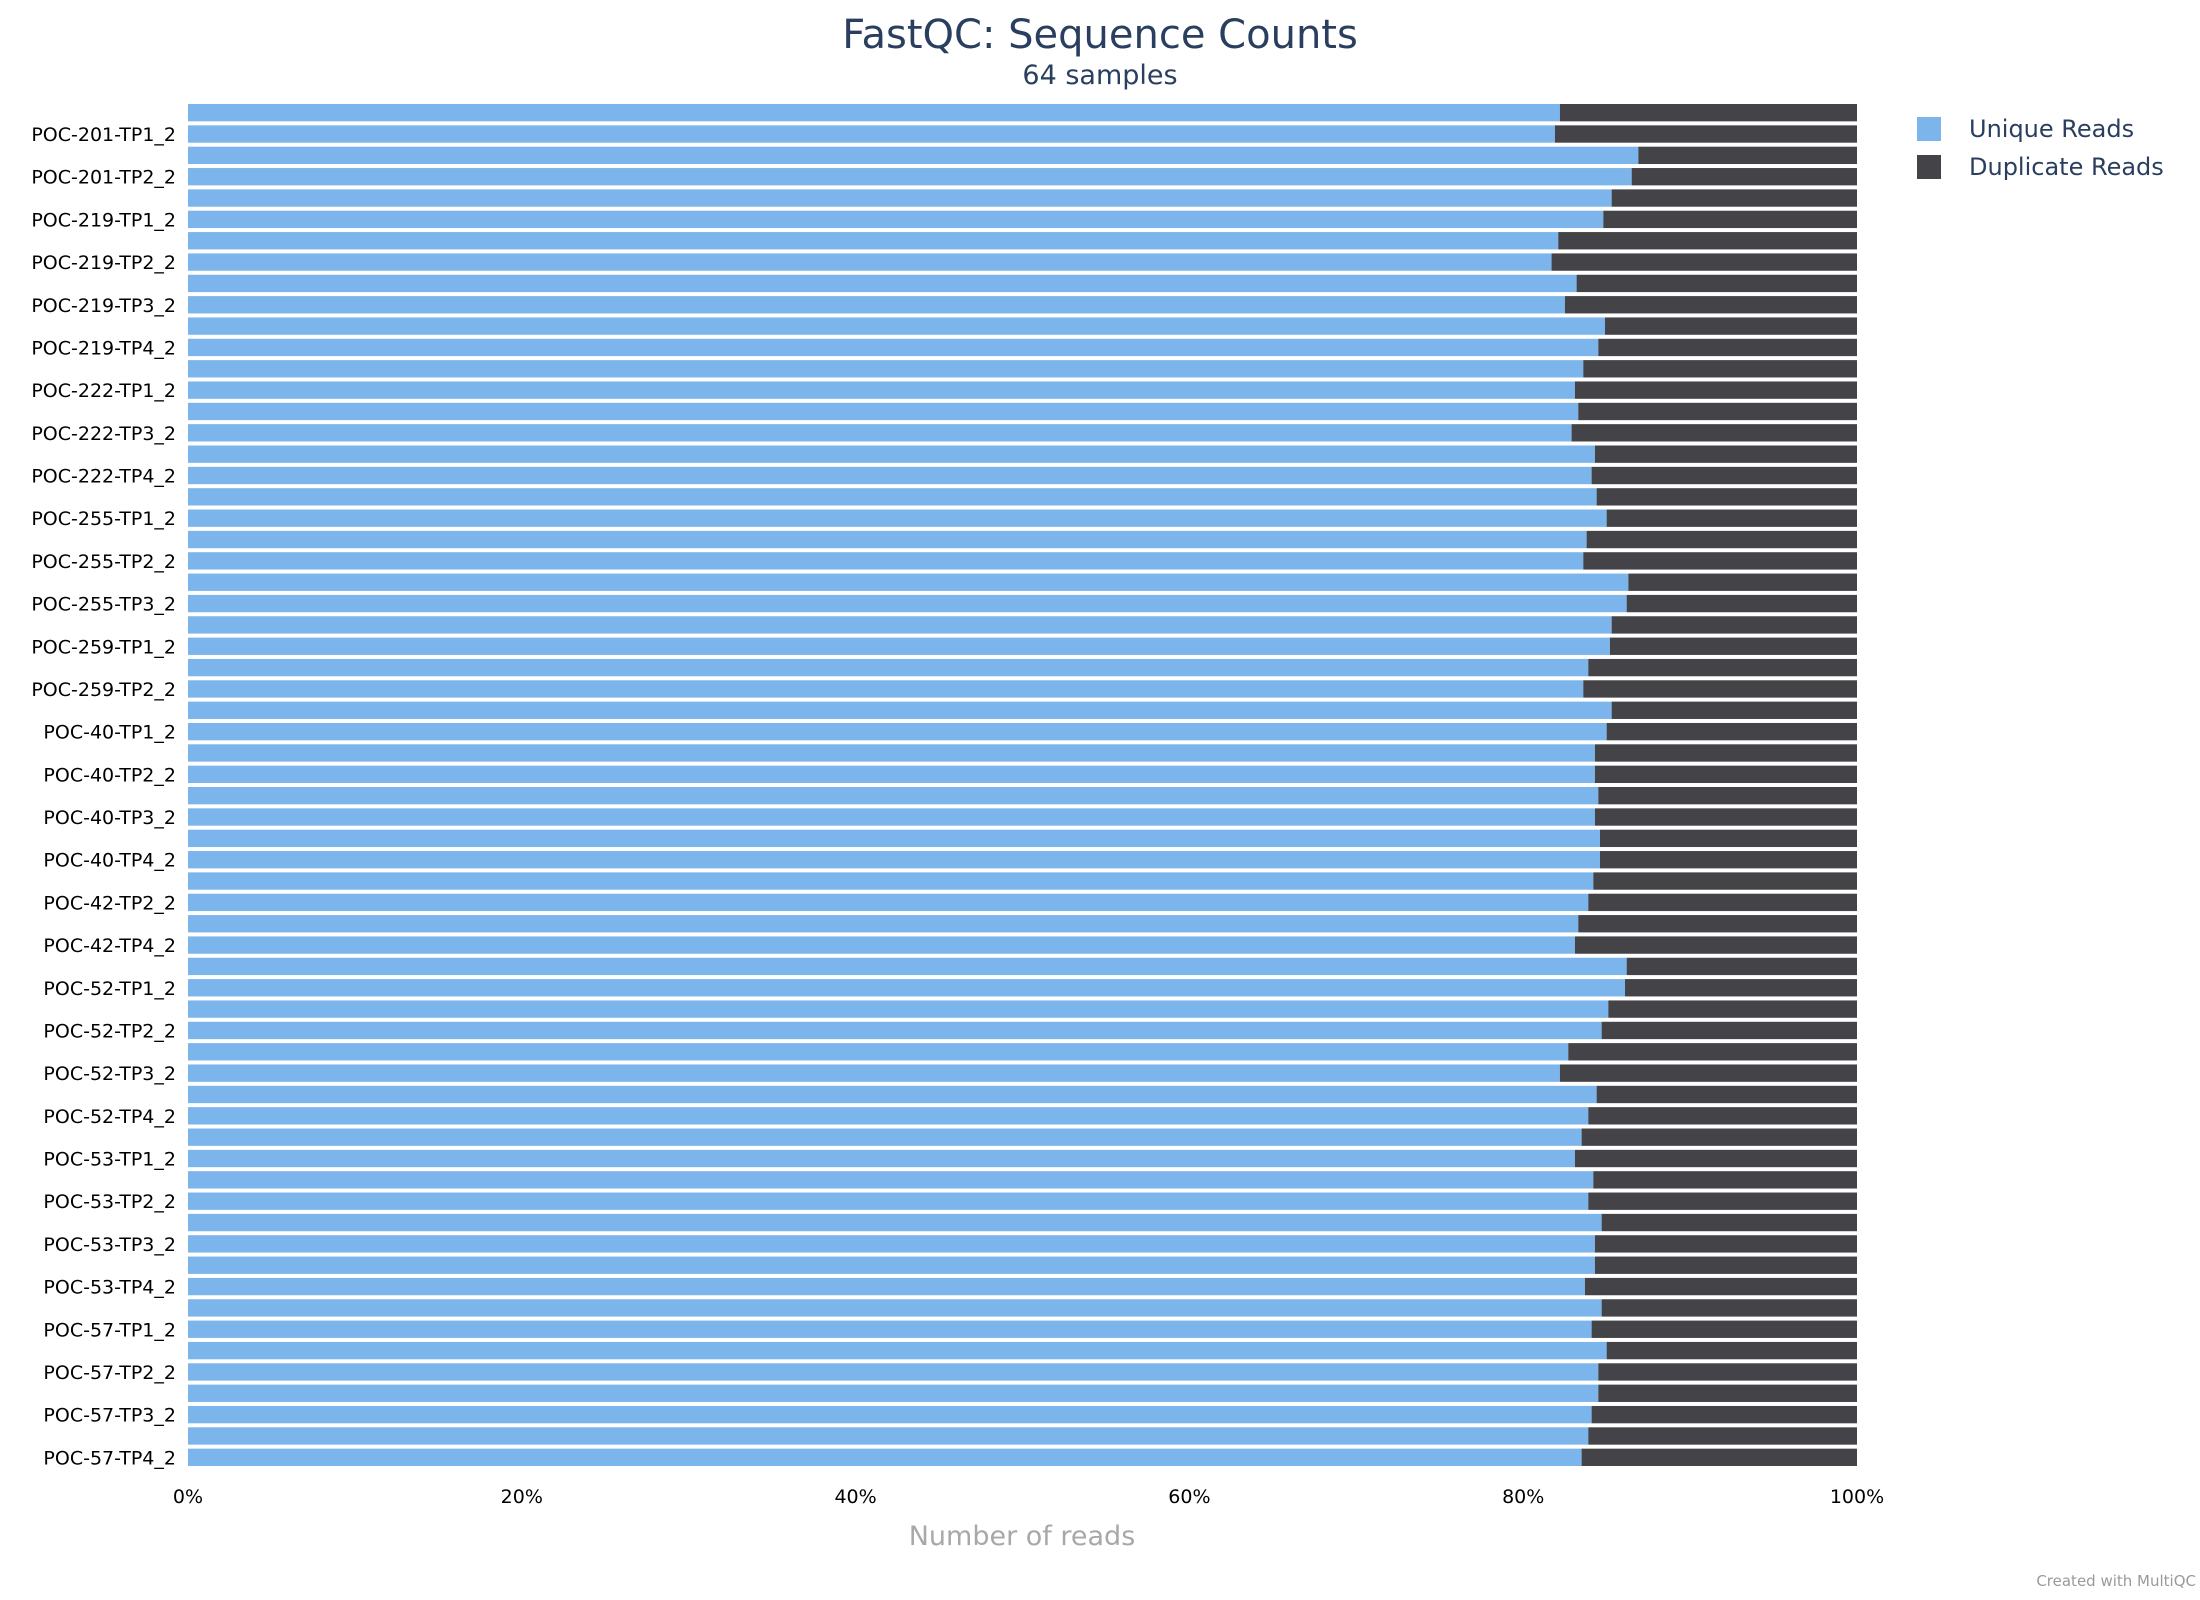  Describe the element at coordinates (103, 519) in the screenshot. I see `y-tick-label: POC-255-TP1_2` at that location.